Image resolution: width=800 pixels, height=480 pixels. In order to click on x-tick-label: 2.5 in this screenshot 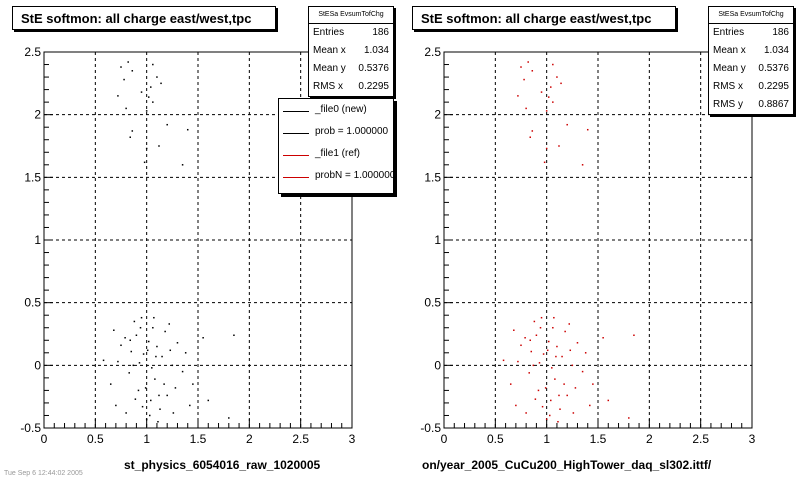, I will do `click(700, 439)`.